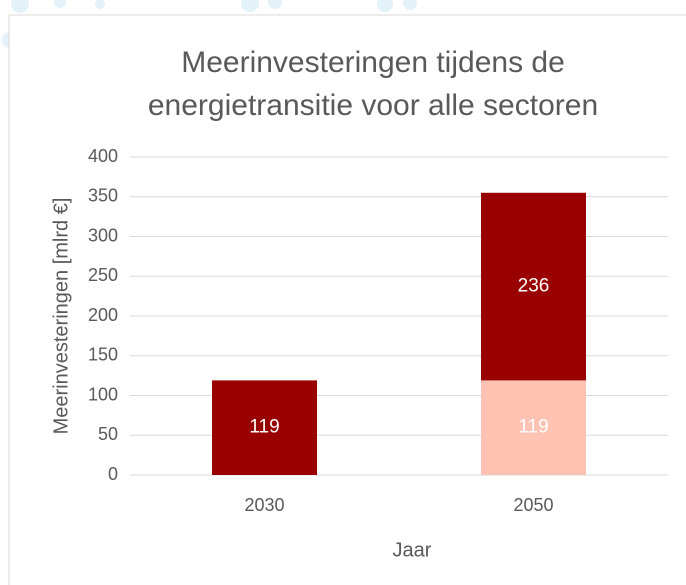 The image size is (686, 585). What do you see at coordinates (103, 315) in the screenshot?
I see `y-tick-label: 200` at bounding box center [103, 315].